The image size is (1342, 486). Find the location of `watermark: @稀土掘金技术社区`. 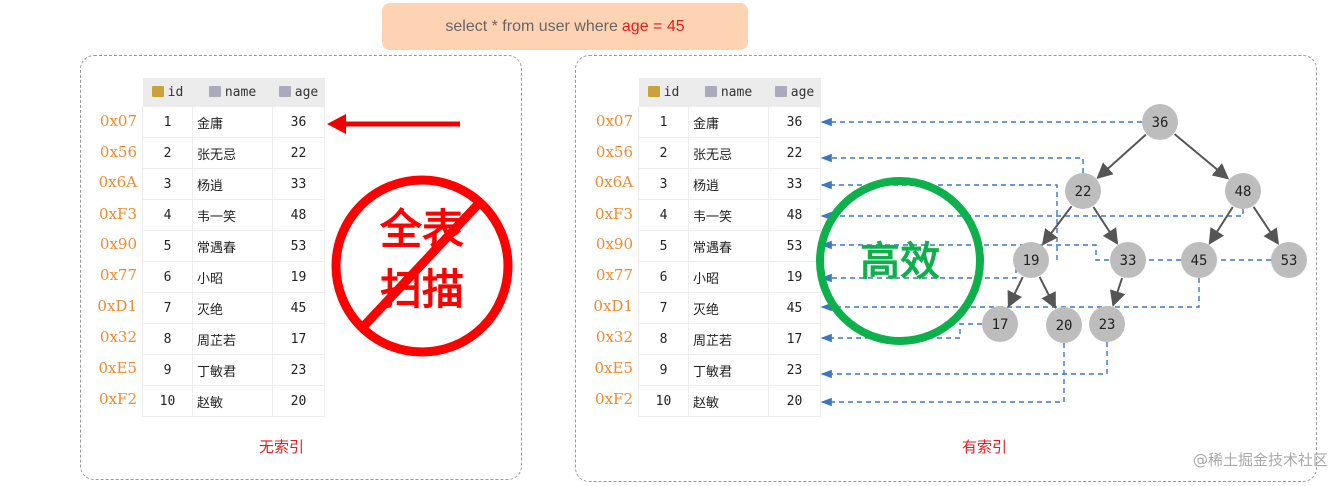

watermark: @稀土掘金技术社区 is located at coordinates (1260, 460).